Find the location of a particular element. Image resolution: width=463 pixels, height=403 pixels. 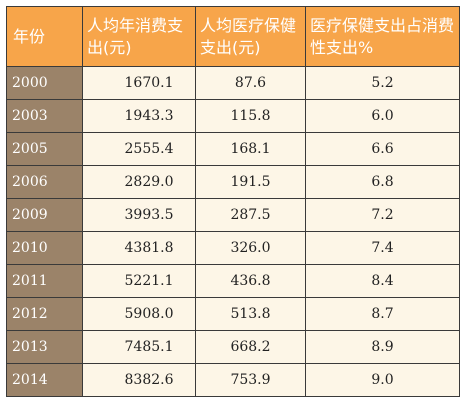

year-cell: 2009 is located at coordinates (44, 215).